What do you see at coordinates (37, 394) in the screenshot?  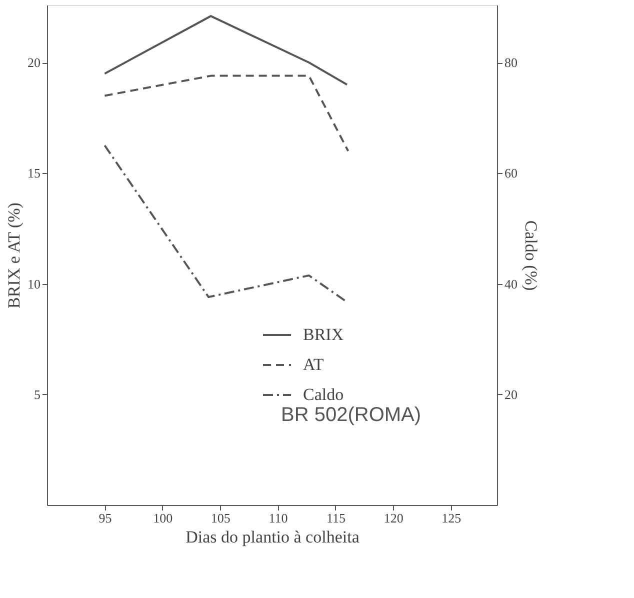 I see `y-tick-label: 5` at bounding box center [37, 394].